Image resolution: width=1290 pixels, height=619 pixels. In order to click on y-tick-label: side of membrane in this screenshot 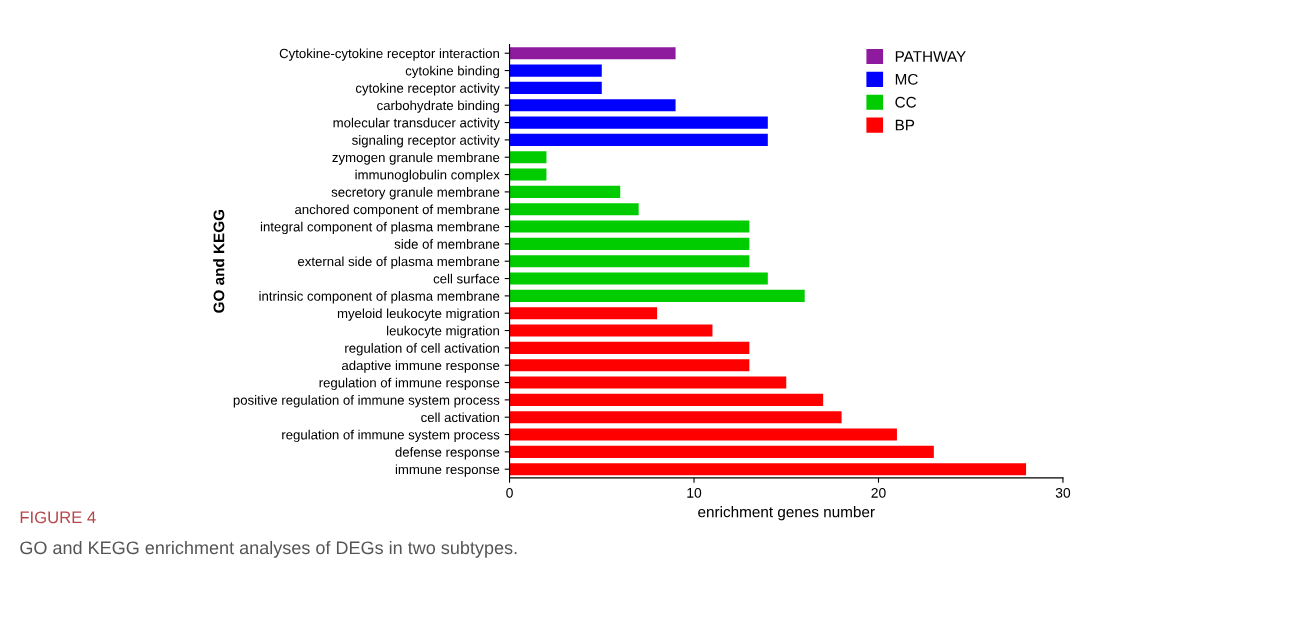, I will do `click(447, 244)`.